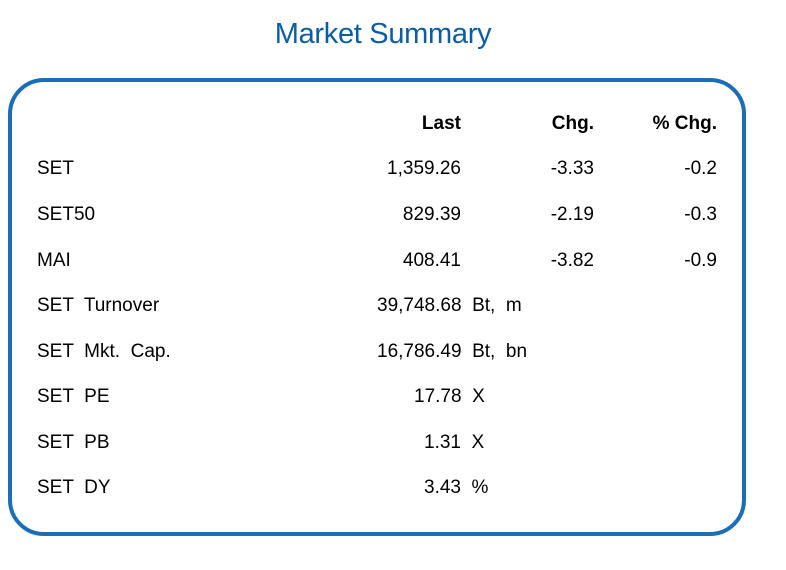  I want to click on page-title: Market Summary, so click(383, 34).